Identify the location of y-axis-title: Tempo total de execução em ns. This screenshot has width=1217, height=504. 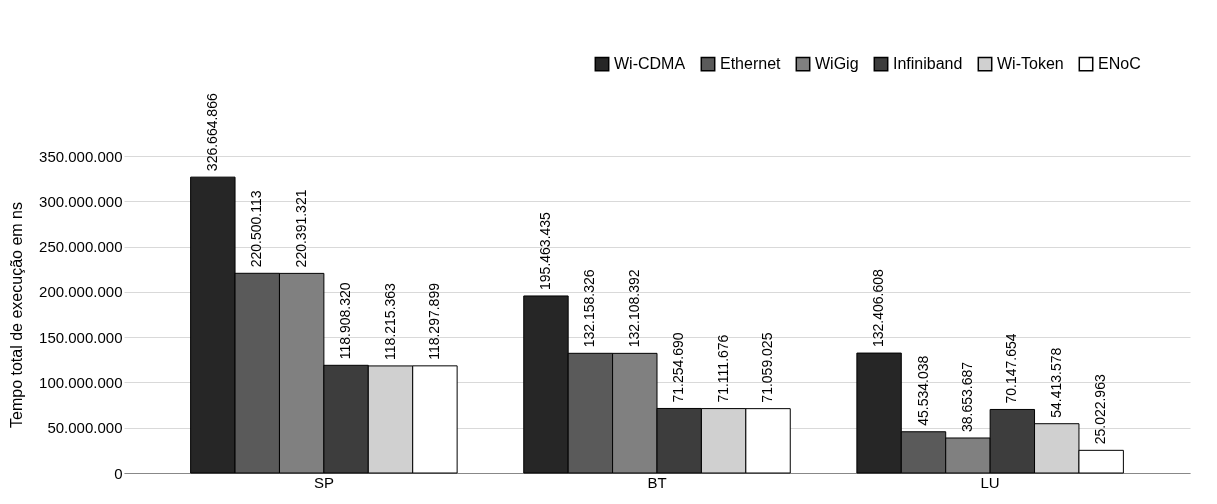
(17, 315).